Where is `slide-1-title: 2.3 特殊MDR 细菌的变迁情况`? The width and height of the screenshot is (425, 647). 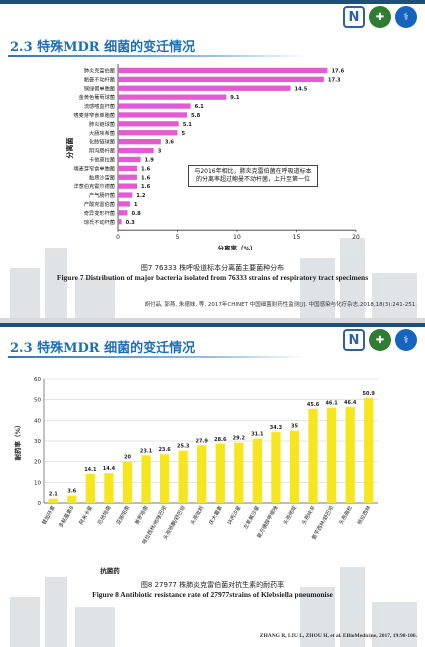 slide-1-title: 2.3 特殊MDR 细菌的变迁情况 is located at coordinates (103, 47).